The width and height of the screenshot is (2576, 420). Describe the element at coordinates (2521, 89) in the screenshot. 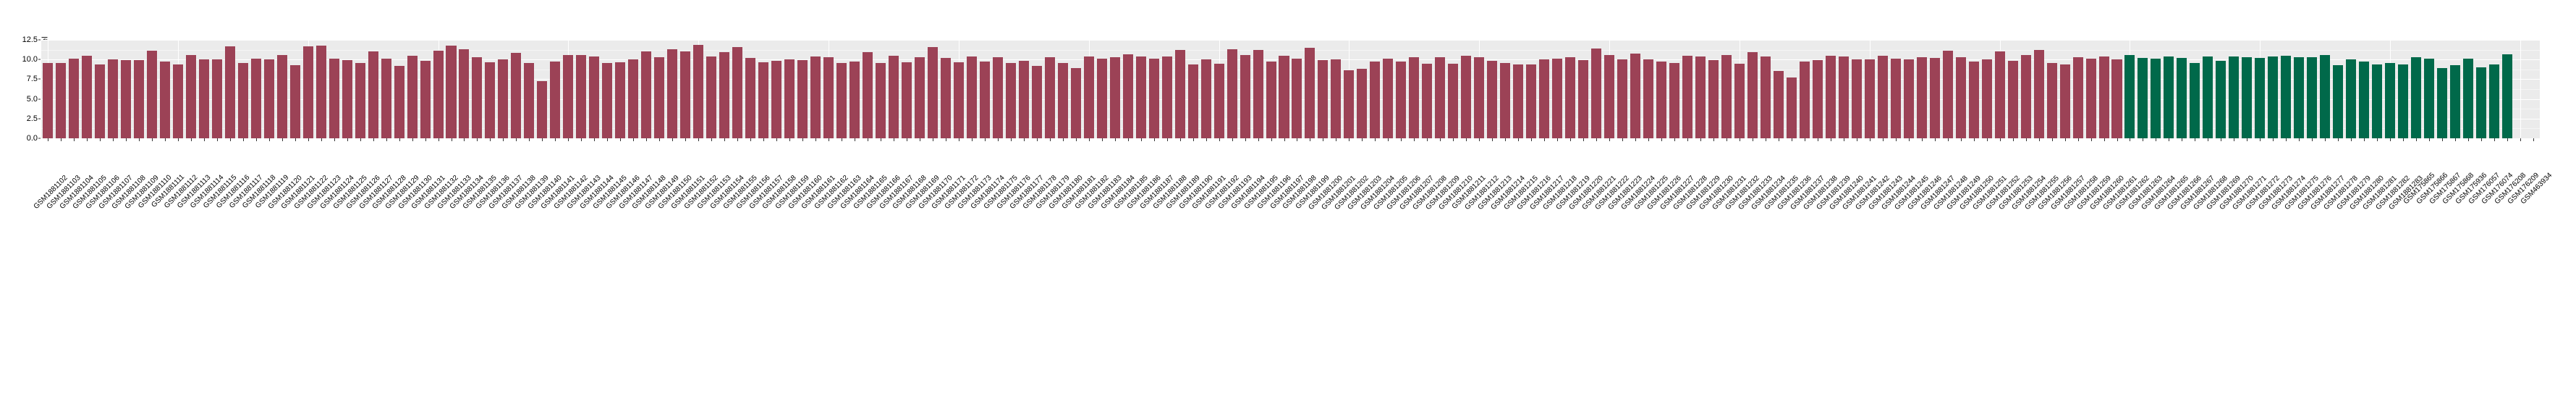

I see `gridline-vertical` at that location.